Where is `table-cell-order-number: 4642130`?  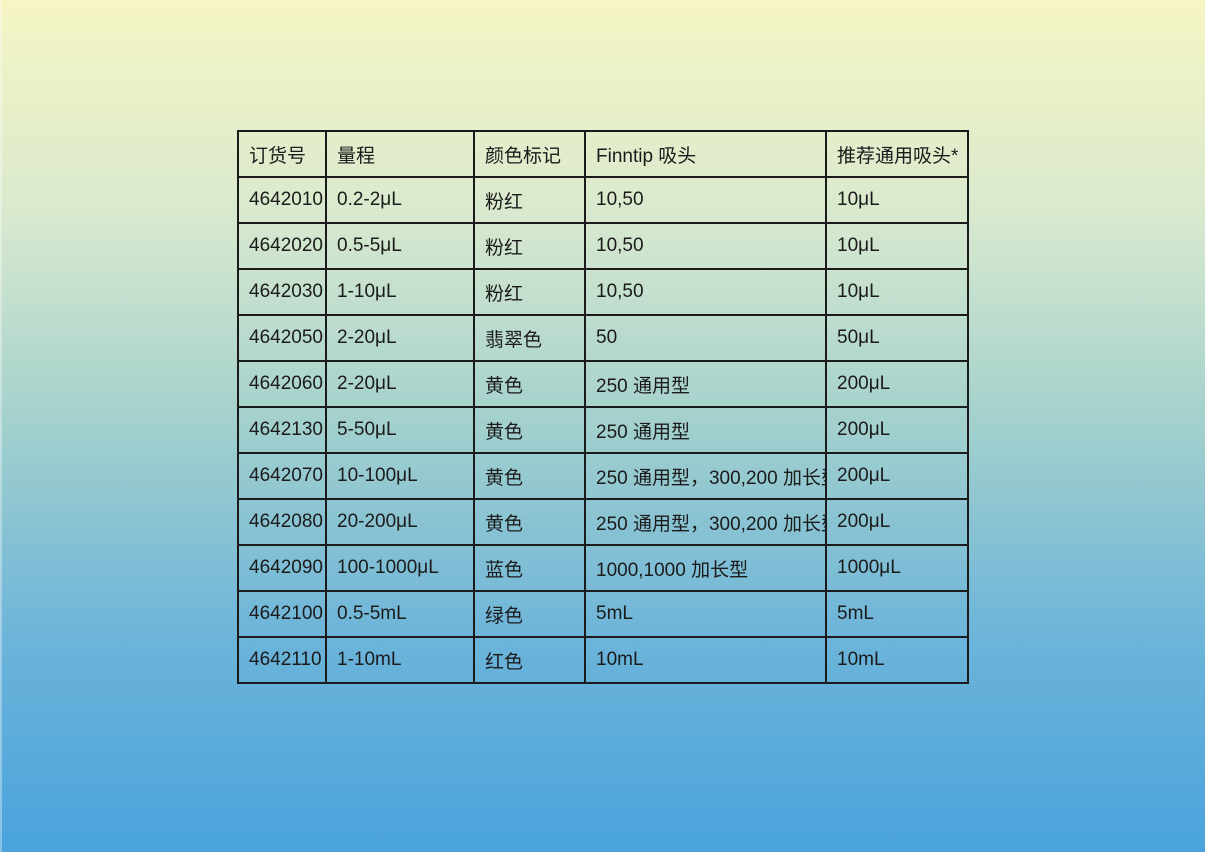 table-cell-order-number: 4642130 is located at coordinates (282, 430).